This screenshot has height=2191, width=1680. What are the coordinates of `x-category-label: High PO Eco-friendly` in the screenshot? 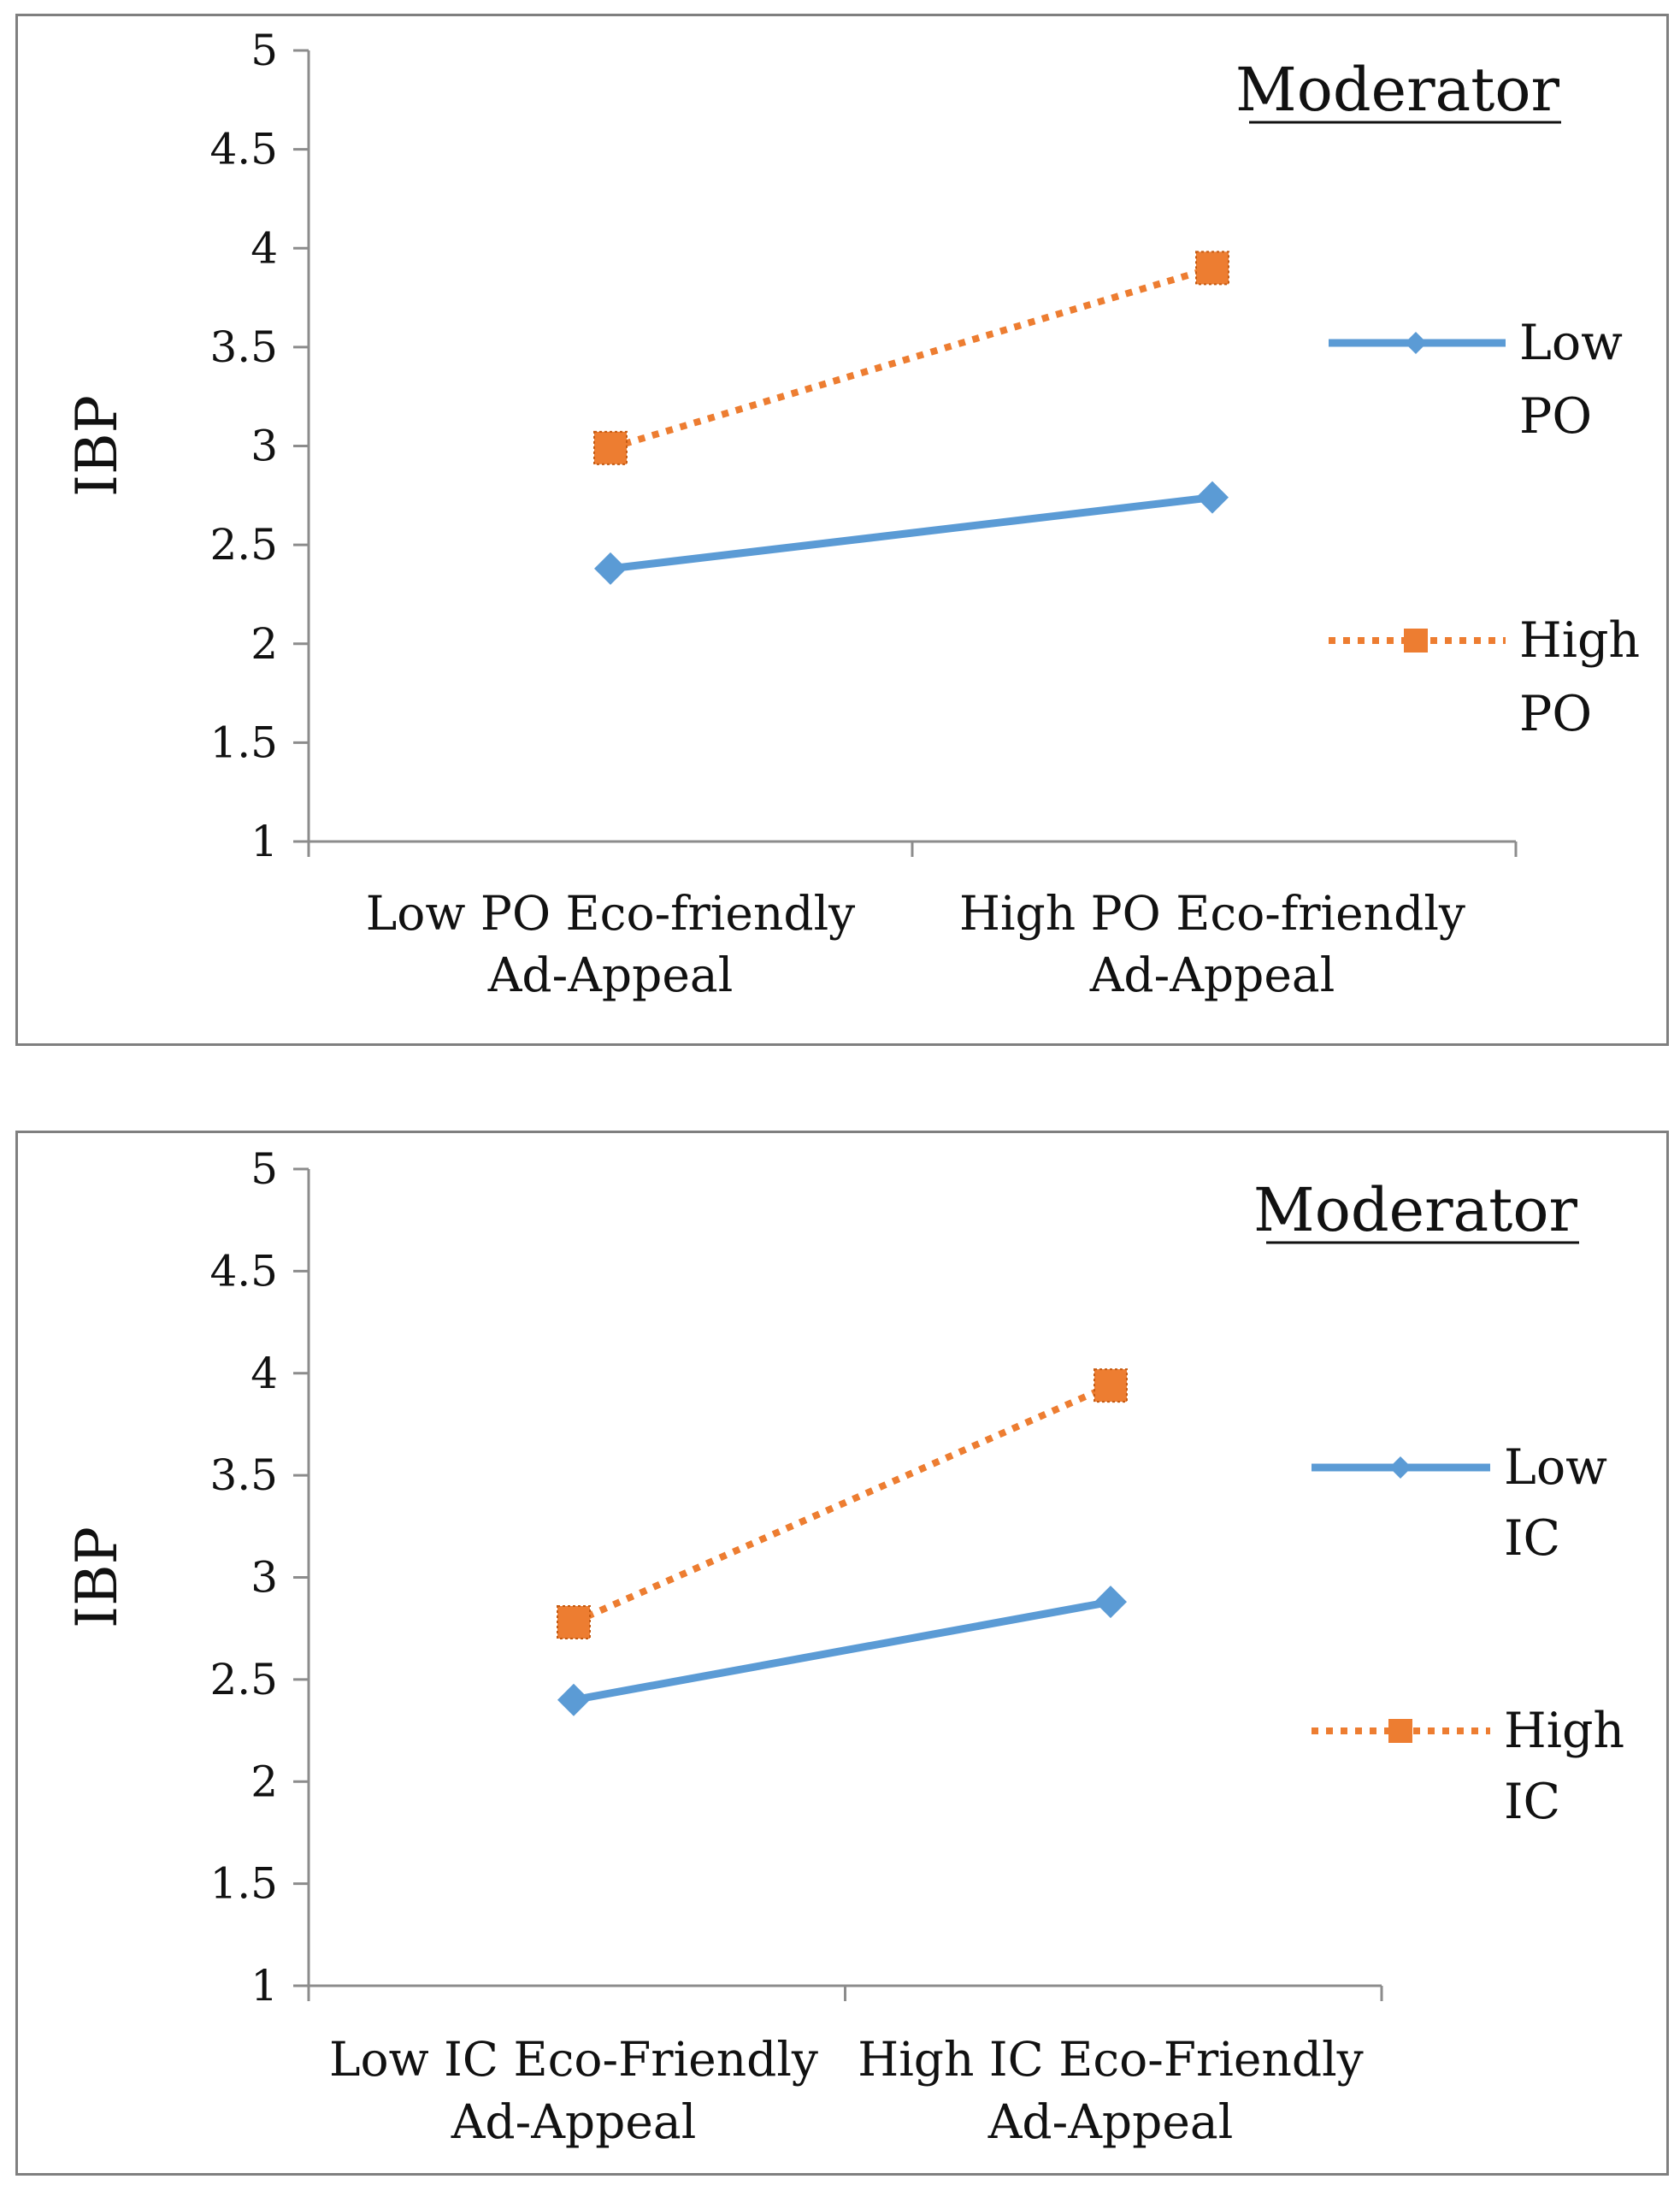 It's located at (1212, 914).